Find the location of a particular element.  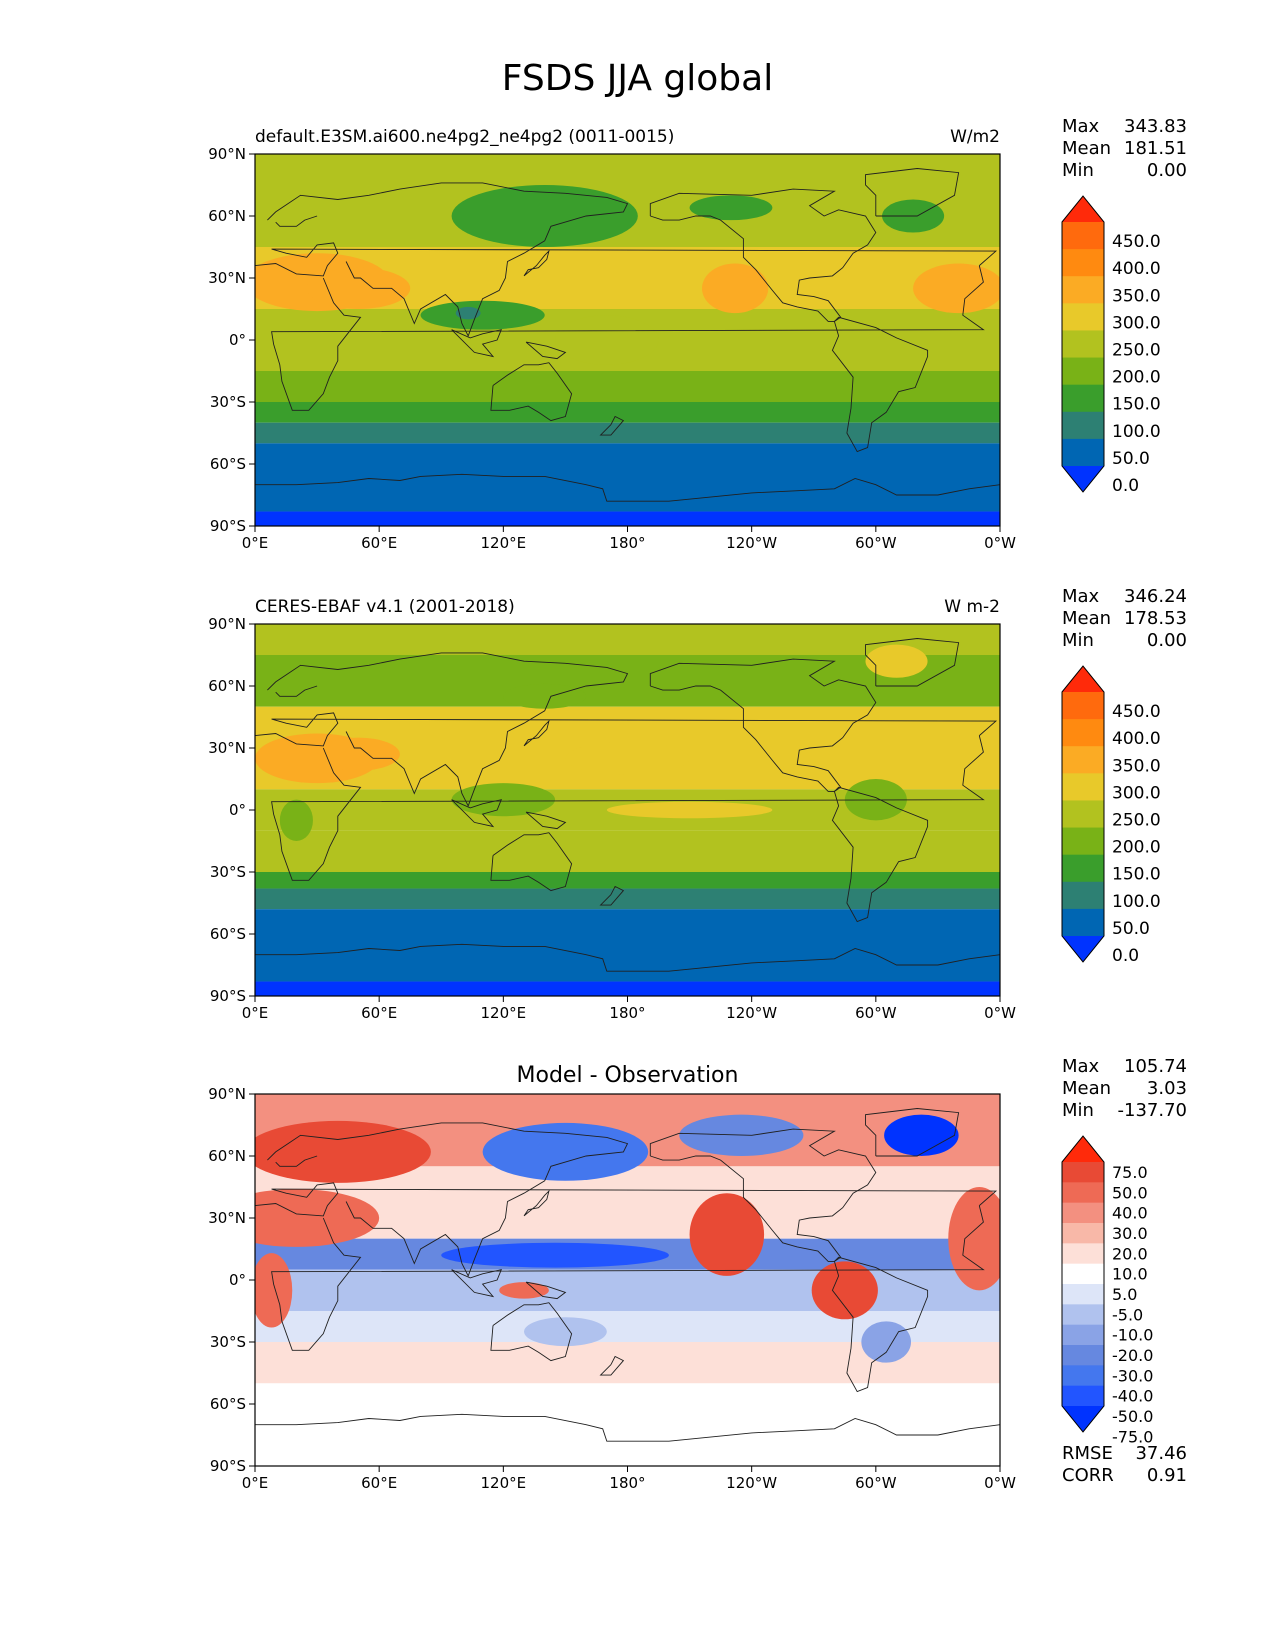

corr-value: 0.91 is located at coordinates (1166, 1475).